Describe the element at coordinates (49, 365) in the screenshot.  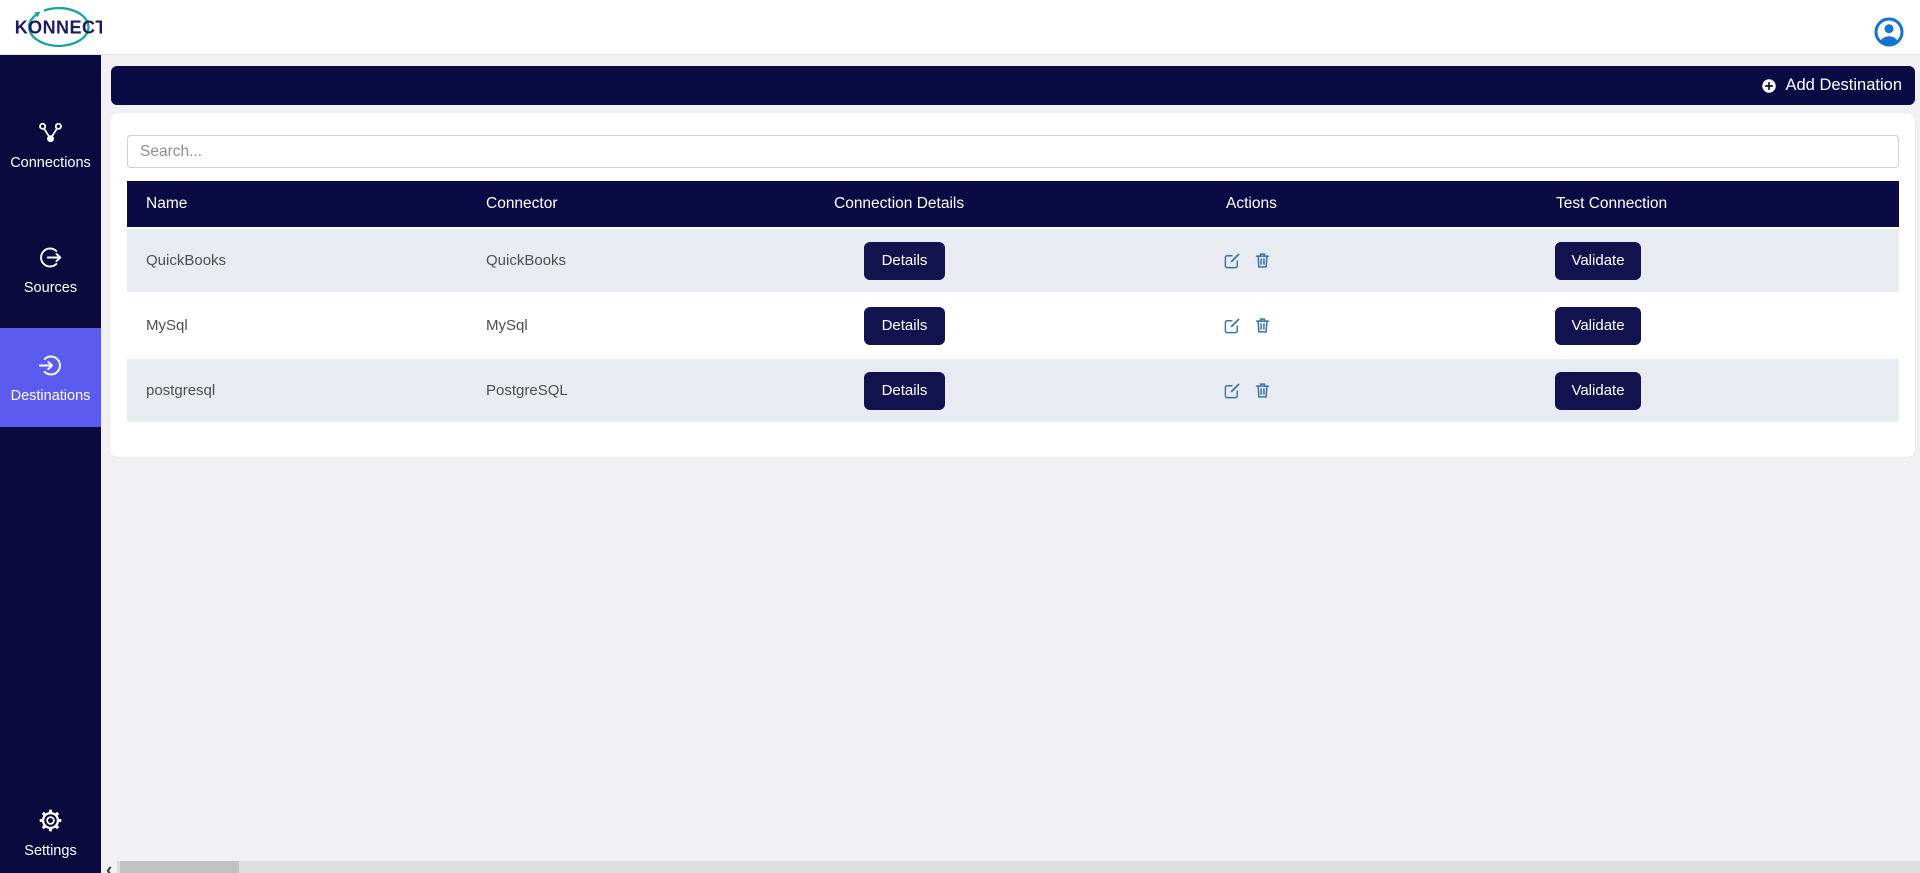
I see `destinations-icon` at that location.